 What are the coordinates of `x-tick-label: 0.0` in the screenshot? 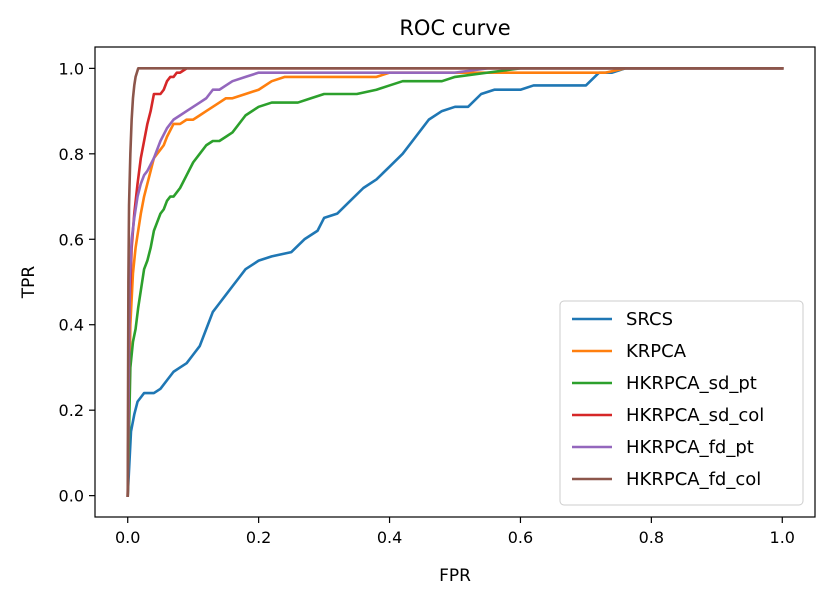 It's located at (127, 537).